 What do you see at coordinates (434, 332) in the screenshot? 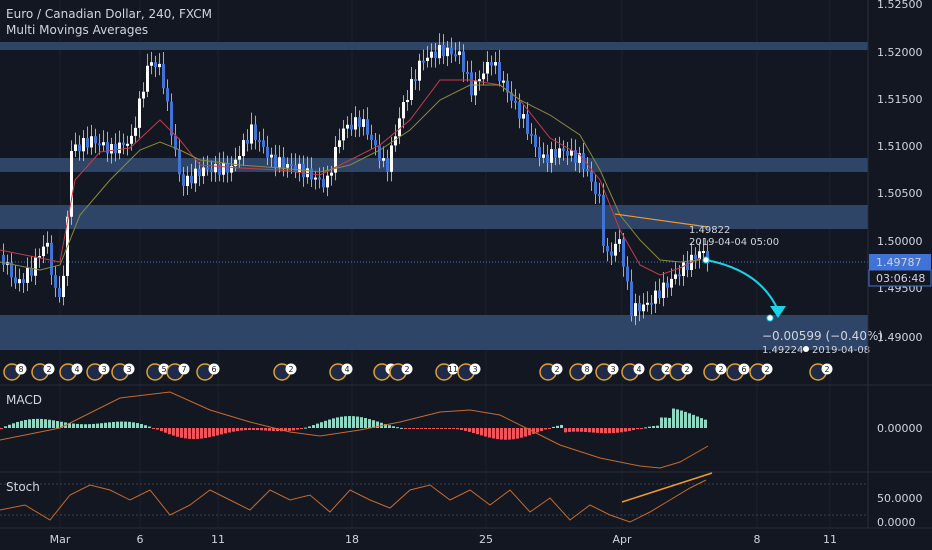
I see `zone-1.4905` at bounding box center [434, 332].